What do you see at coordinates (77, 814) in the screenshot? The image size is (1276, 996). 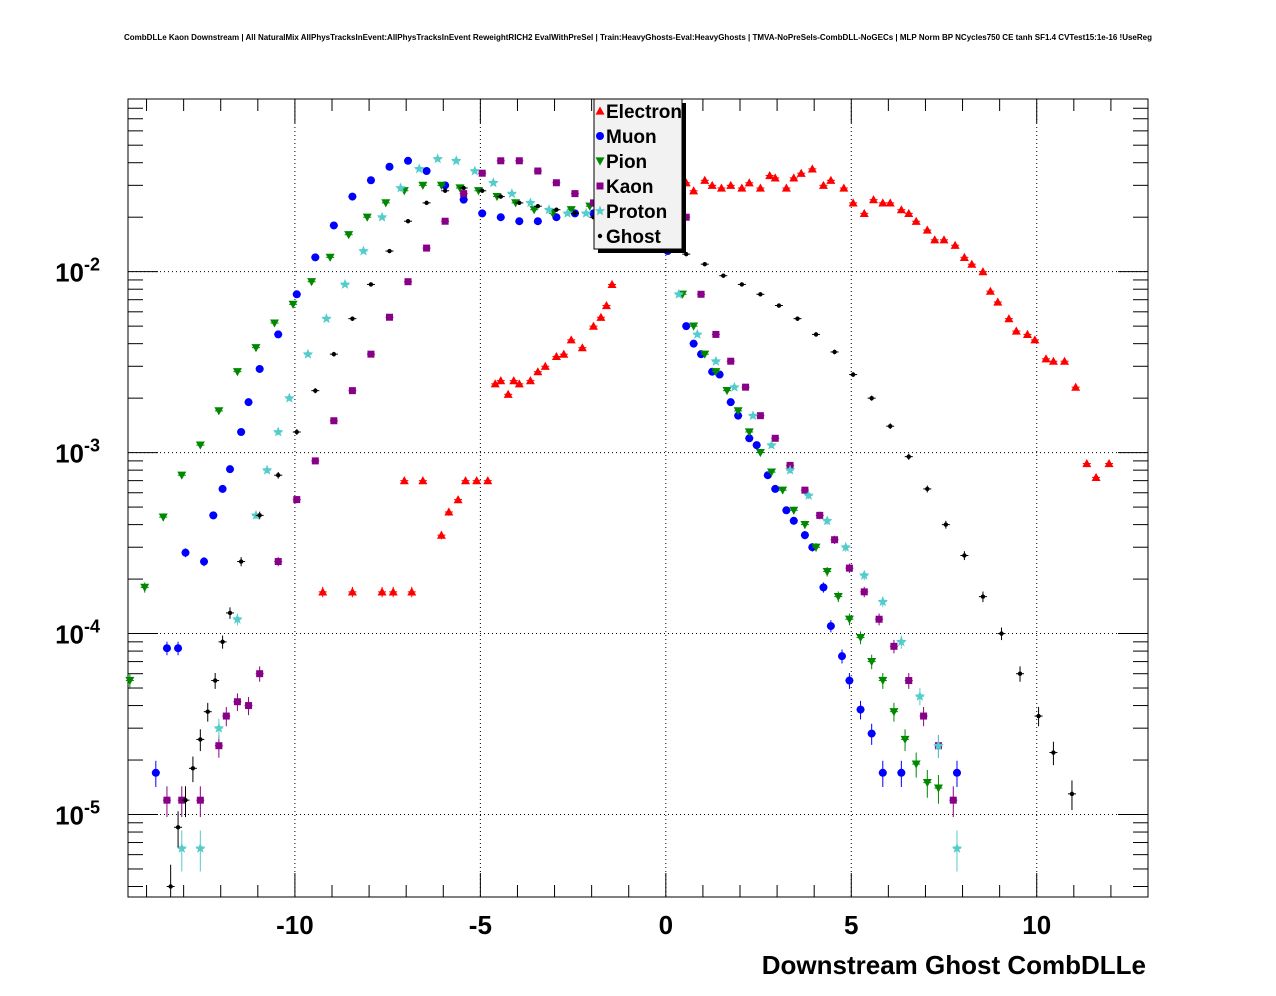 I see `y-tick-label: 10⁻⁵` at bounding box center [77, 814].